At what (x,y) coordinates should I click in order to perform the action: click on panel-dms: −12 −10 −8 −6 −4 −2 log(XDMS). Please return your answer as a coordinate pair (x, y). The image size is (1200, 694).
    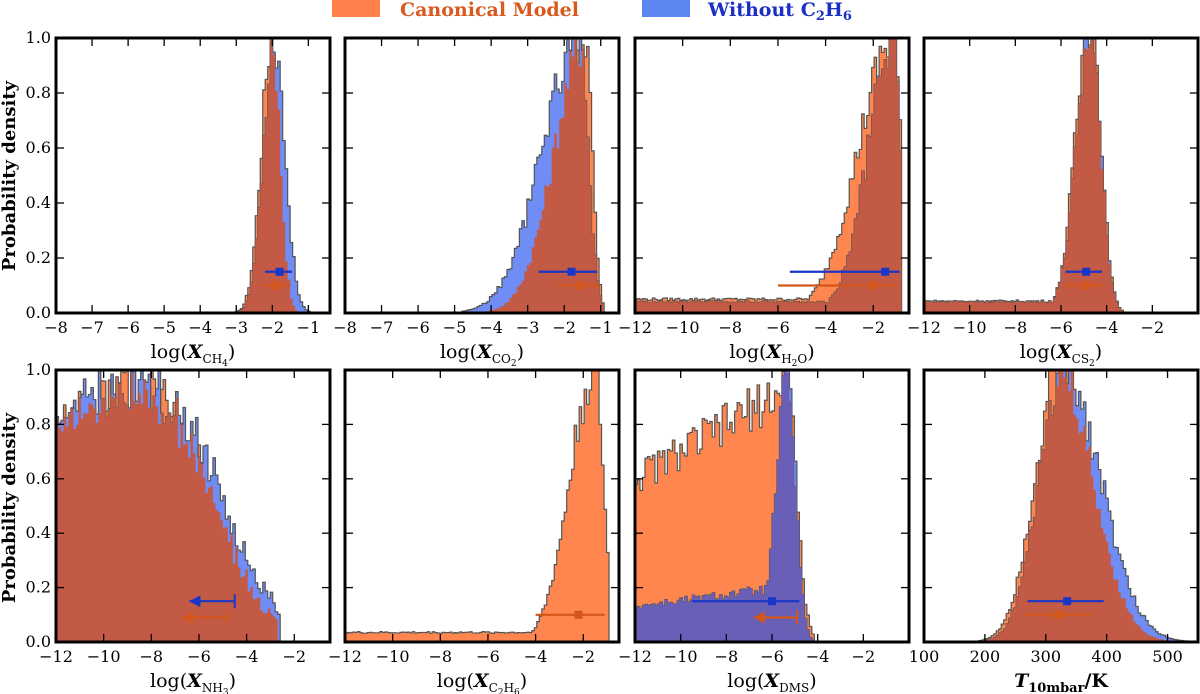
    Looking at the image, I should click on (764, 531).